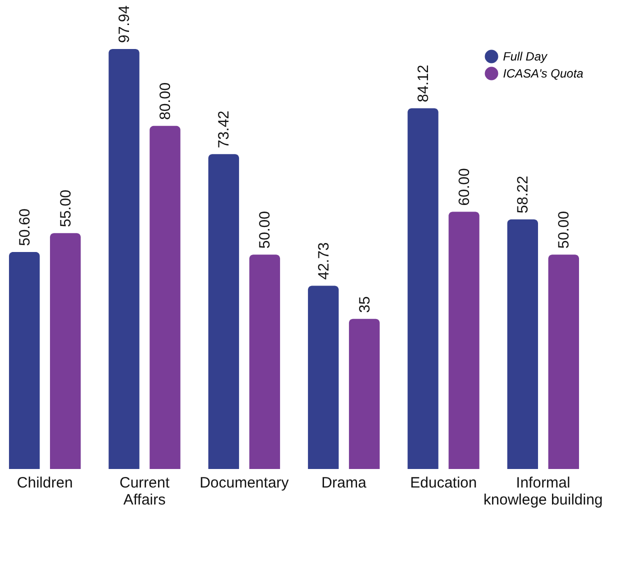 This screenshot has width=638, height=583. I want to click on data-label: 60.00, so click(464, 187).